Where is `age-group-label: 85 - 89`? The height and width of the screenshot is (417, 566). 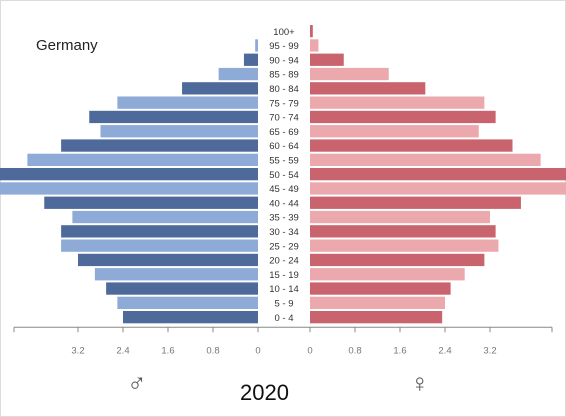 age-group-label: 85 - 89 is located at coordinates (284, 75).